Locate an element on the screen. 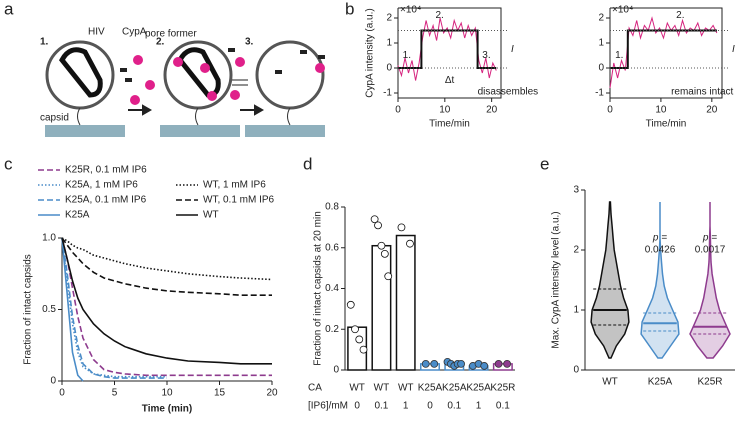 The height and width of the screenshot is (422, 742). annotation: remains intact is located at coordinates (702, 91).